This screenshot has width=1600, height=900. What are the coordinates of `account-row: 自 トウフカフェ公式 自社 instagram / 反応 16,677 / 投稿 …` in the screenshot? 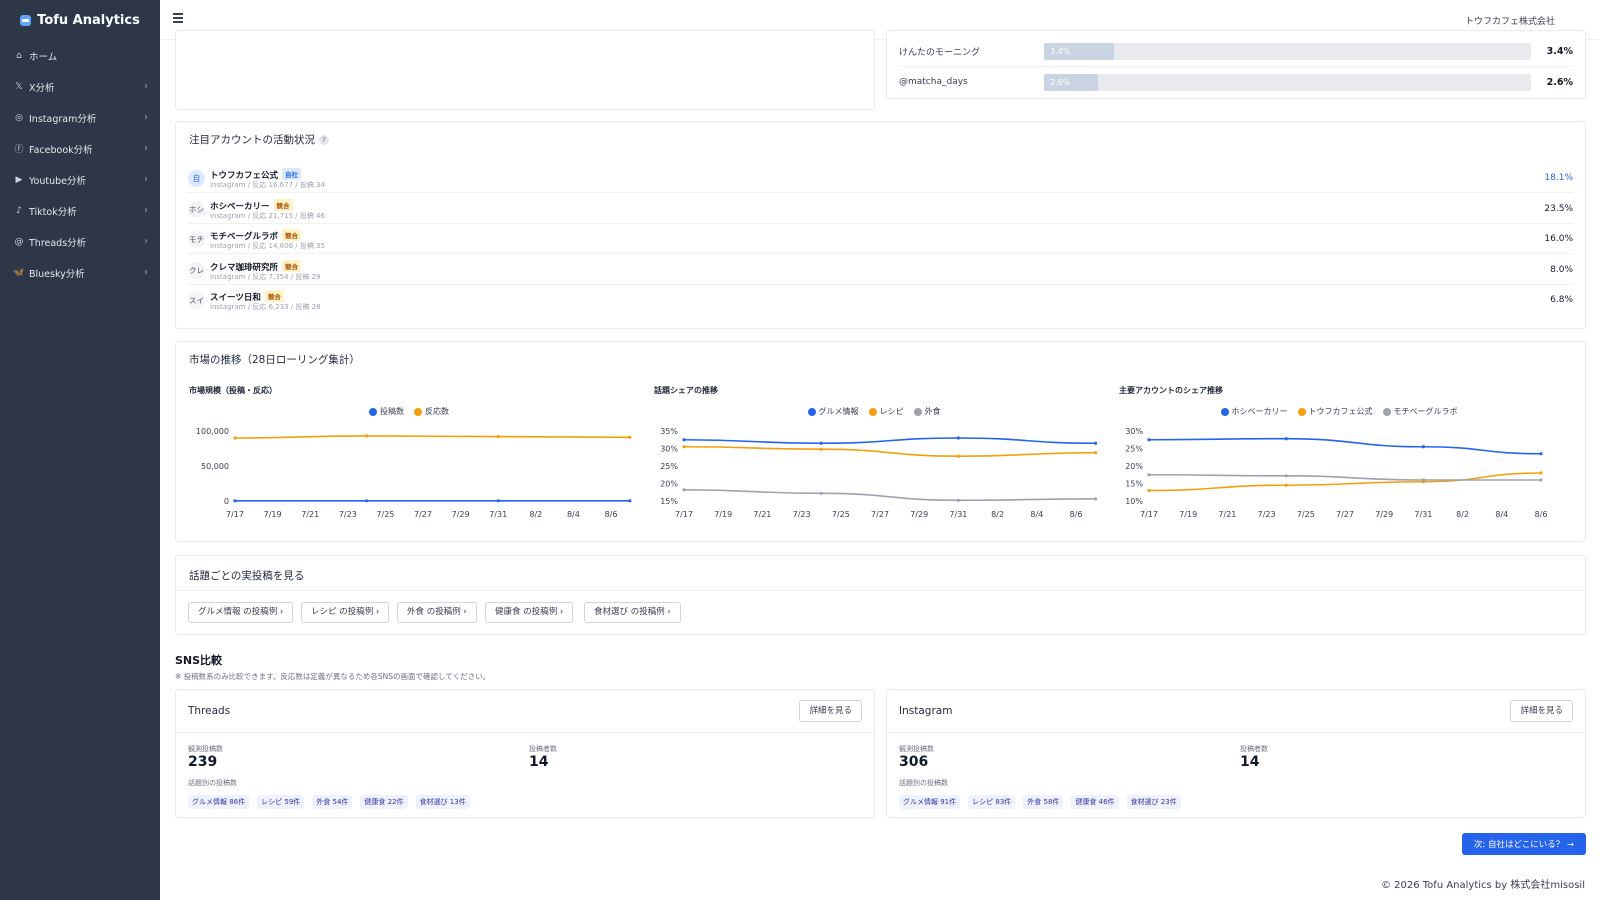 It's located at (880, 178).